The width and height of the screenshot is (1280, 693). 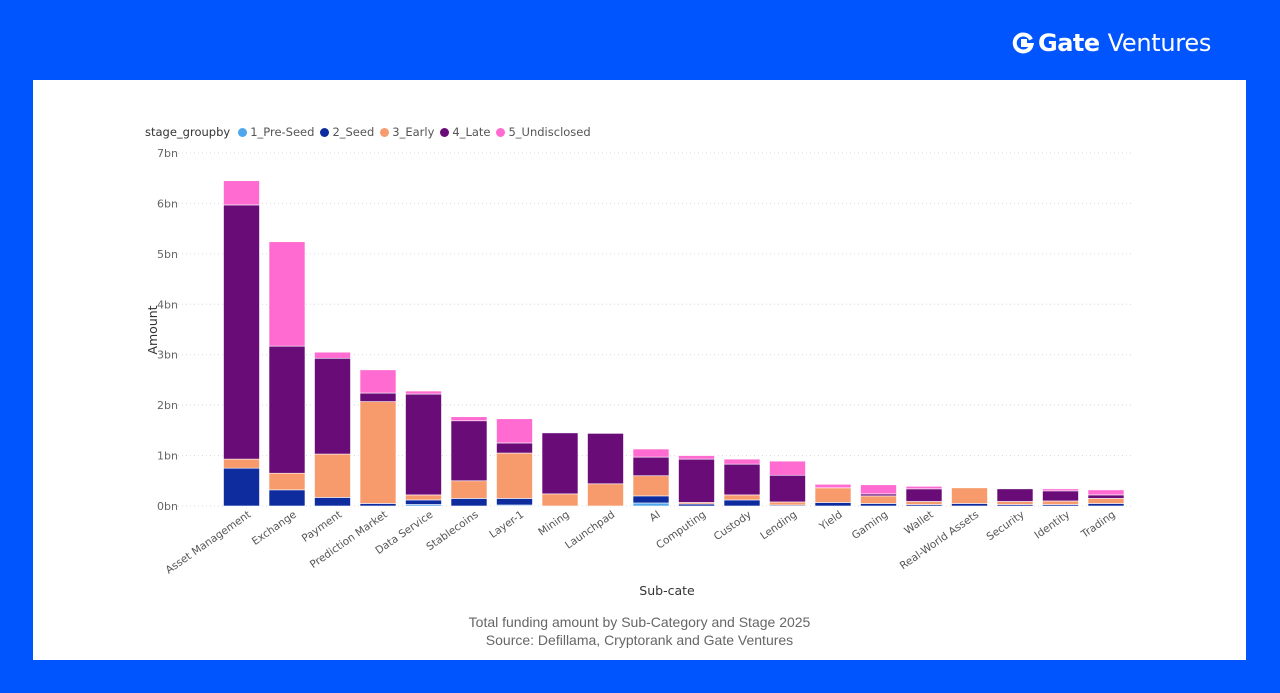 I want to click on x-axis-title: Sub-cate, so click(x=667, y=590).